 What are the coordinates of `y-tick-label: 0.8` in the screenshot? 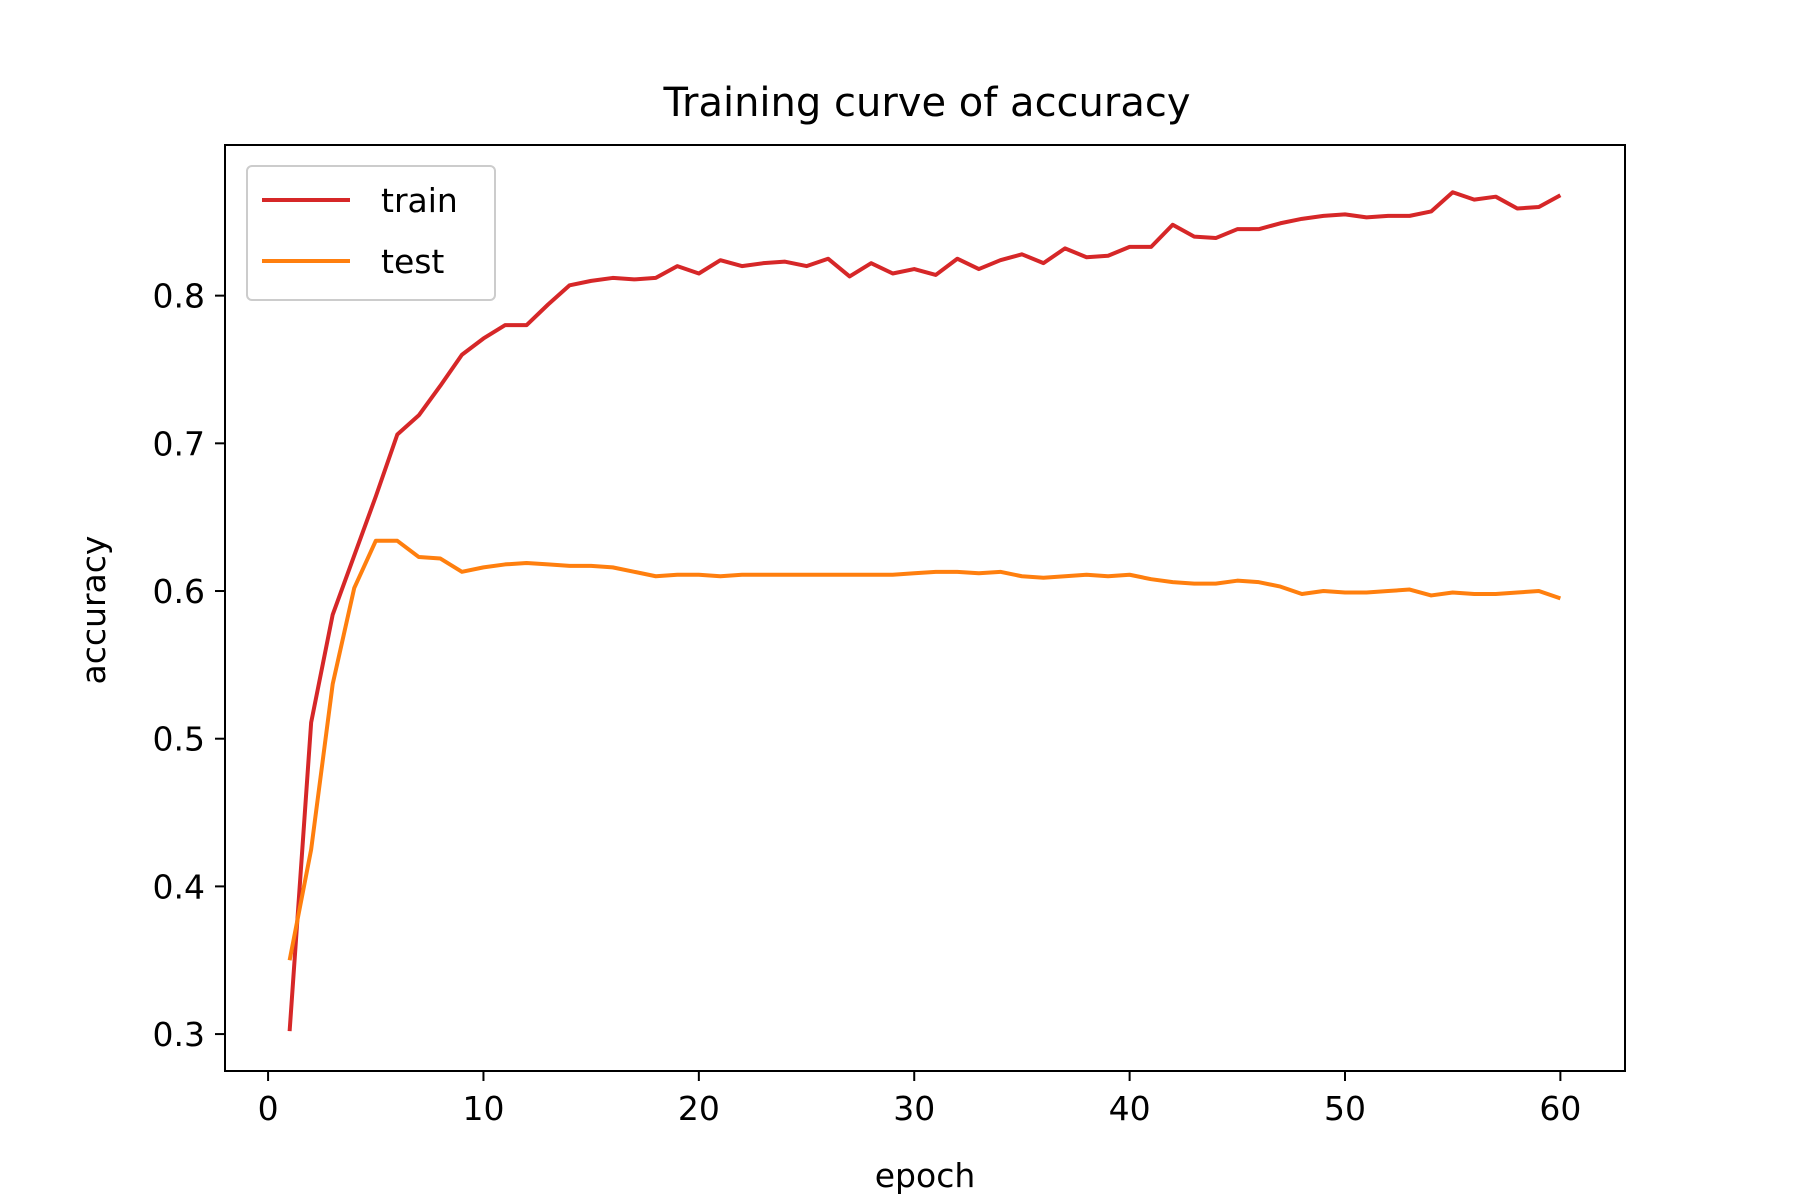 It's located at (179, 296).